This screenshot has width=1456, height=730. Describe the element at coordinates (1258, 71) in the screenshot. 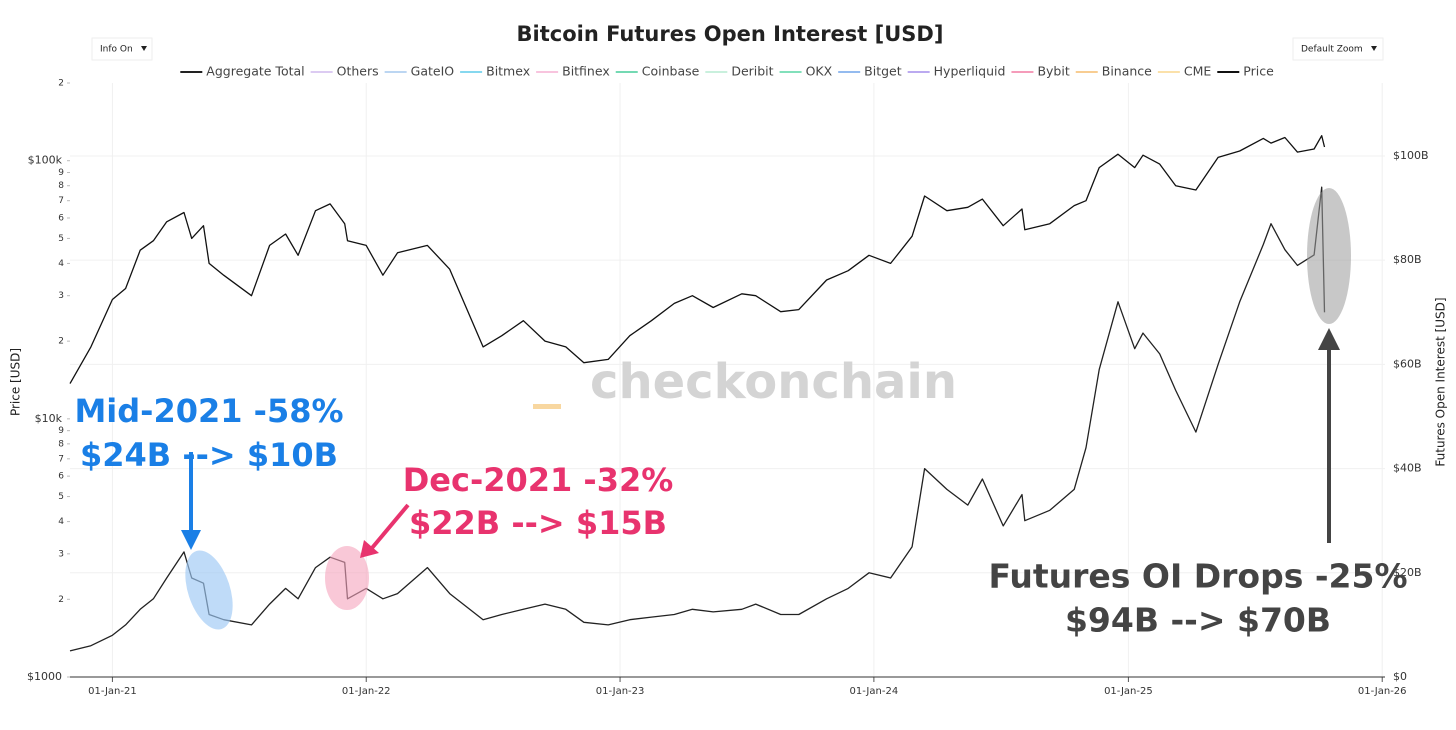

I see `legend-label: Price` at that location.